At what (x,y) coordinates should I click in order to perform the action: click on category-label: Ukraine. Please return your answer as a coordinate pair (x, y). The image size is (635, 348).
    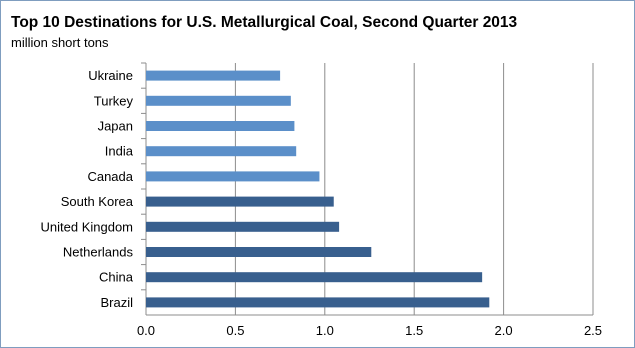
    Looking at the image, I should click on (110, 75).